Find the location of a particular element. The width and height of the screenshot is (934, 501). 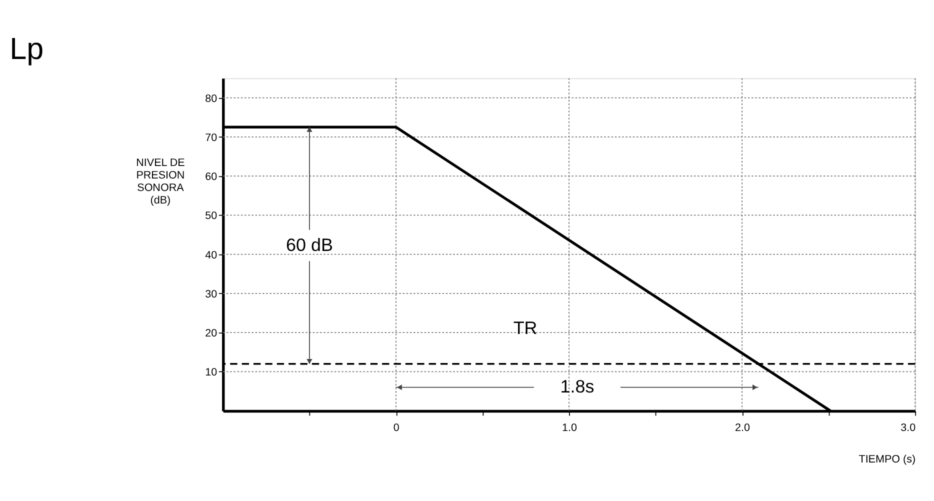

y-tick-label: 60 is located at coordinates (211, 177).